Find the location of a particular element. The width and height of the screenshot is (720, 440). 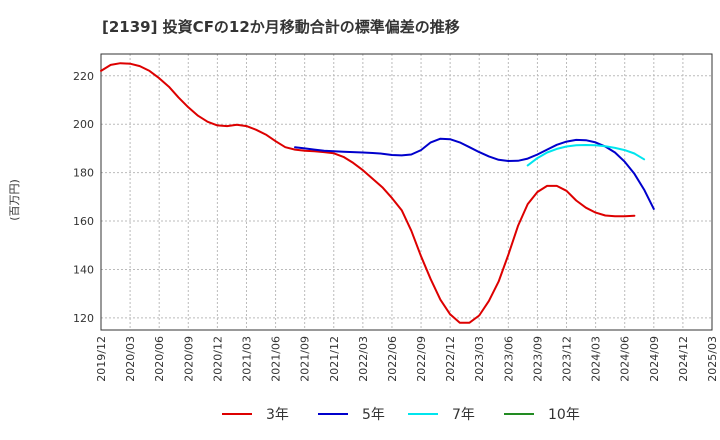

x-tick-label-2022/09: 2022/09 is located at coordinates (421, 359).